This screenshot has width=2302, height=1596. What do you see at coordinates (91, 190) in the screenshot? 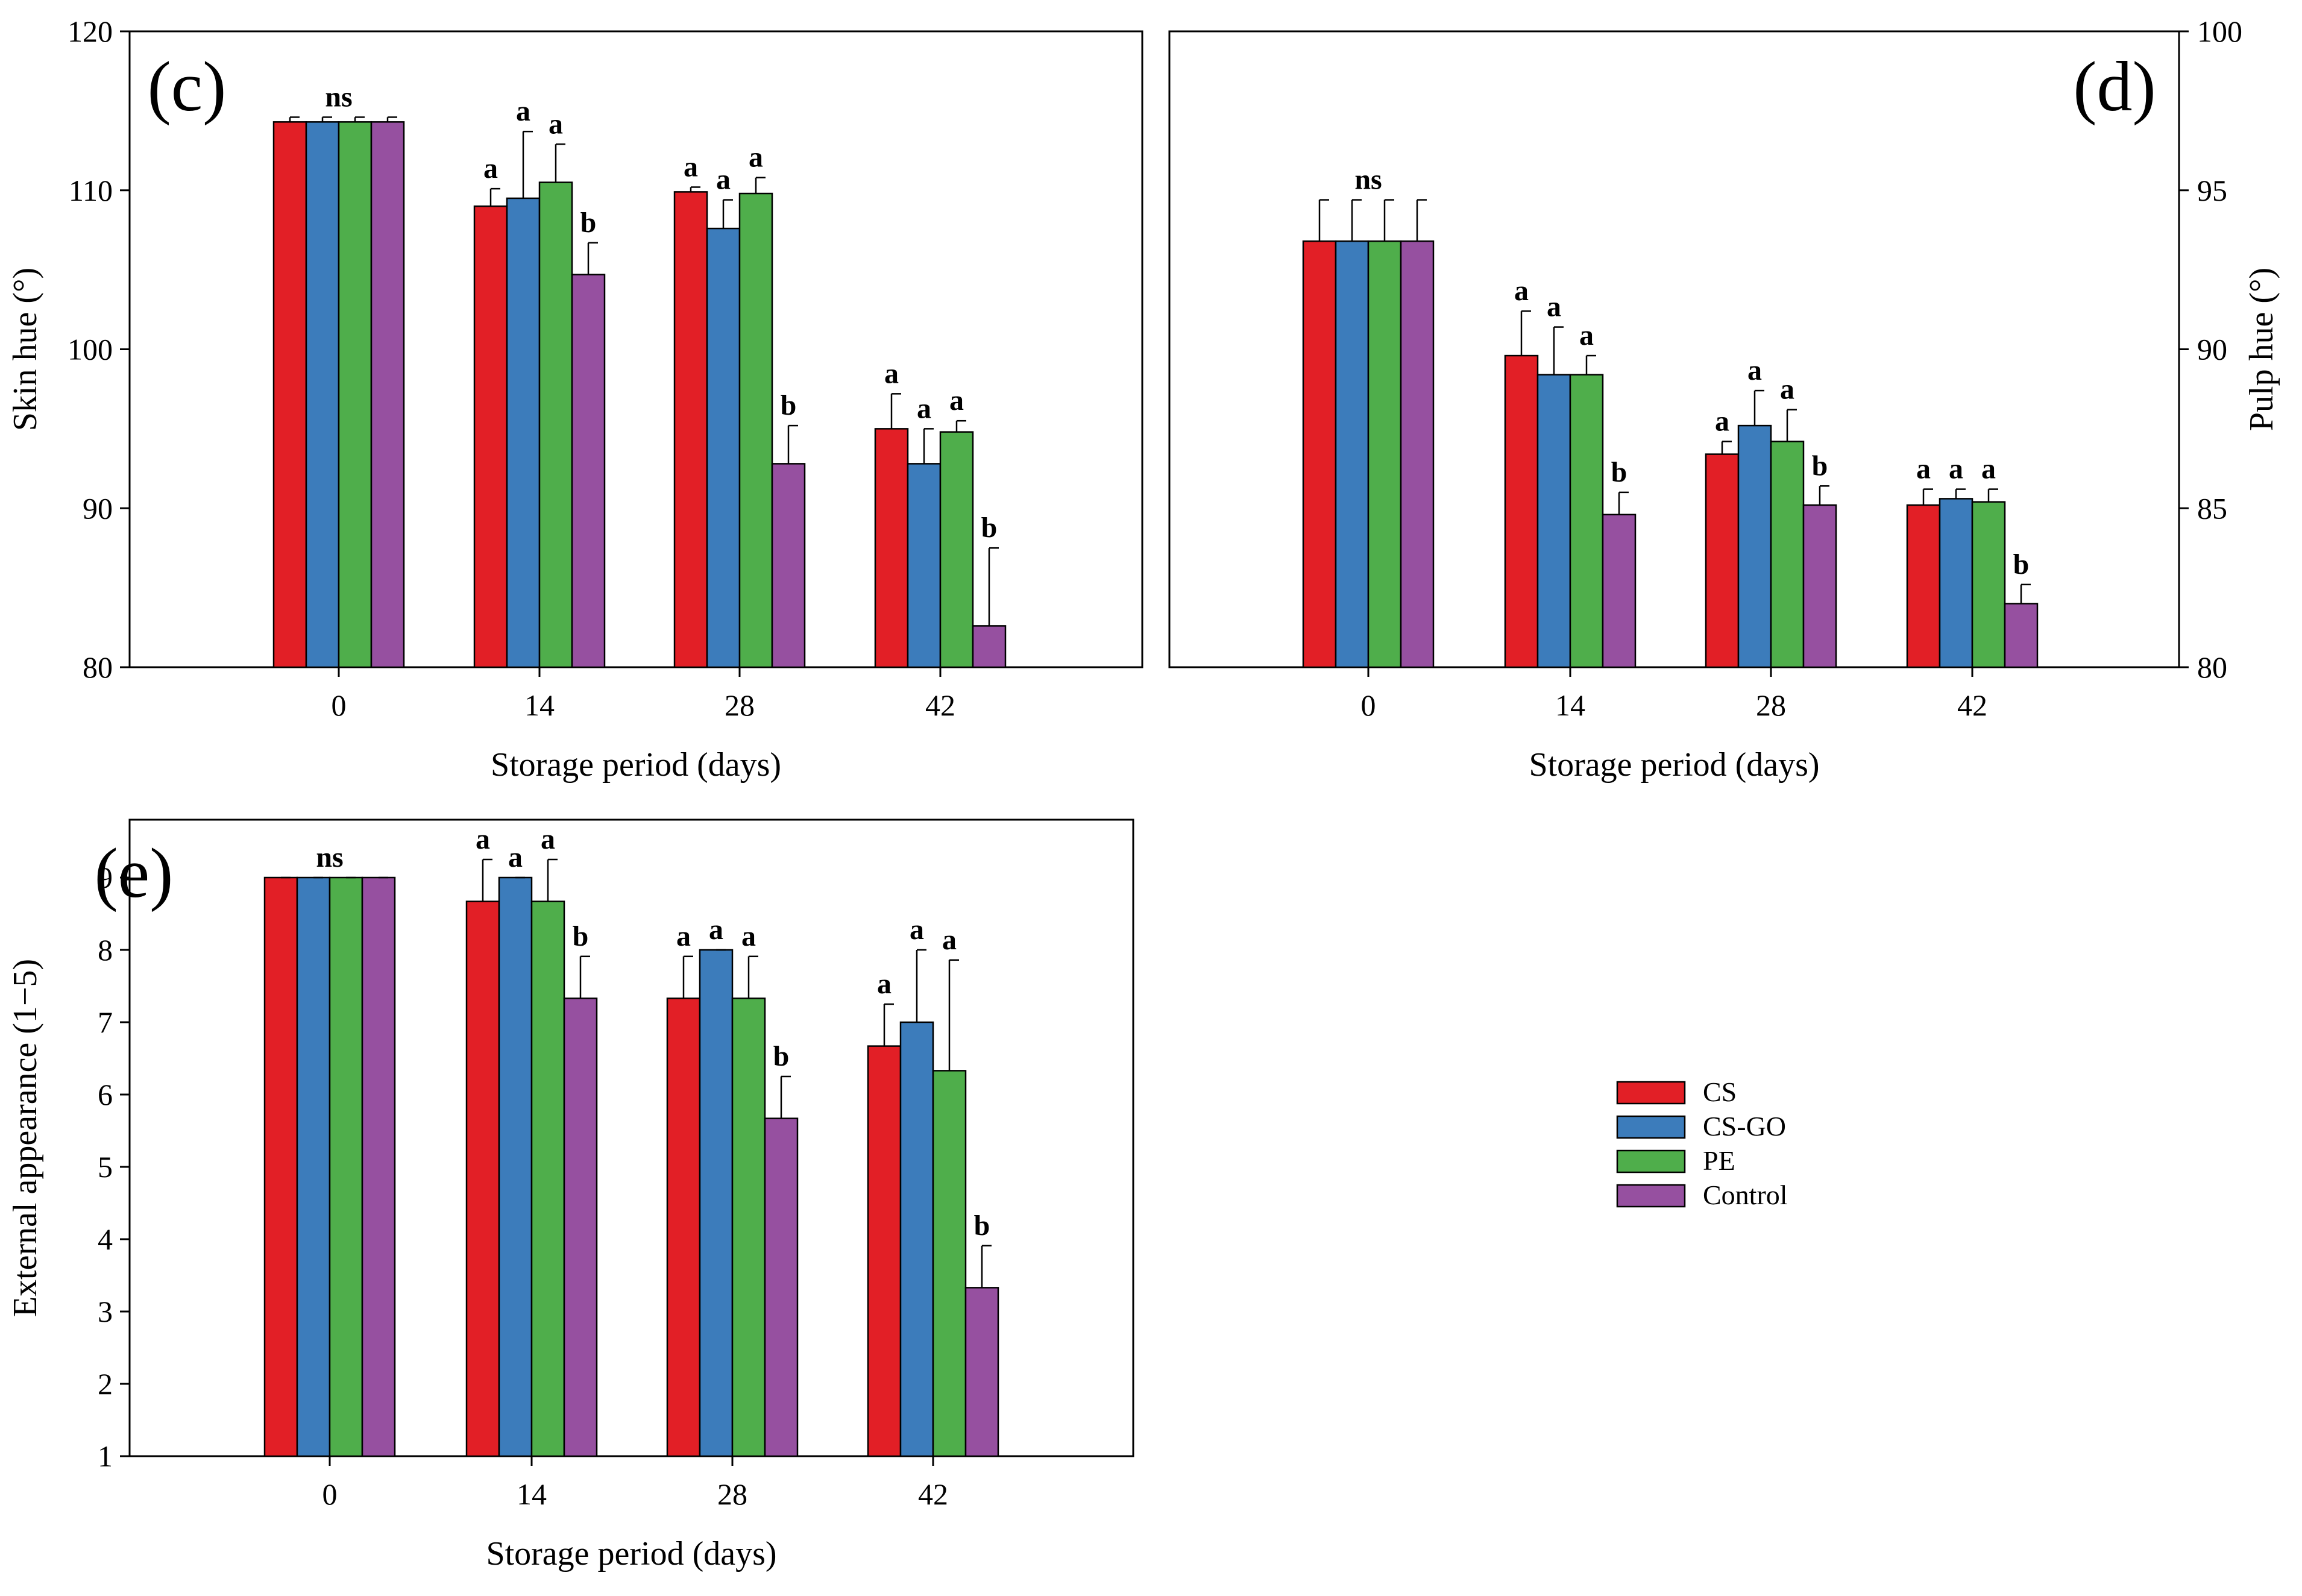
I see `y-tick-label: 110` at bounding box center [91, 190].